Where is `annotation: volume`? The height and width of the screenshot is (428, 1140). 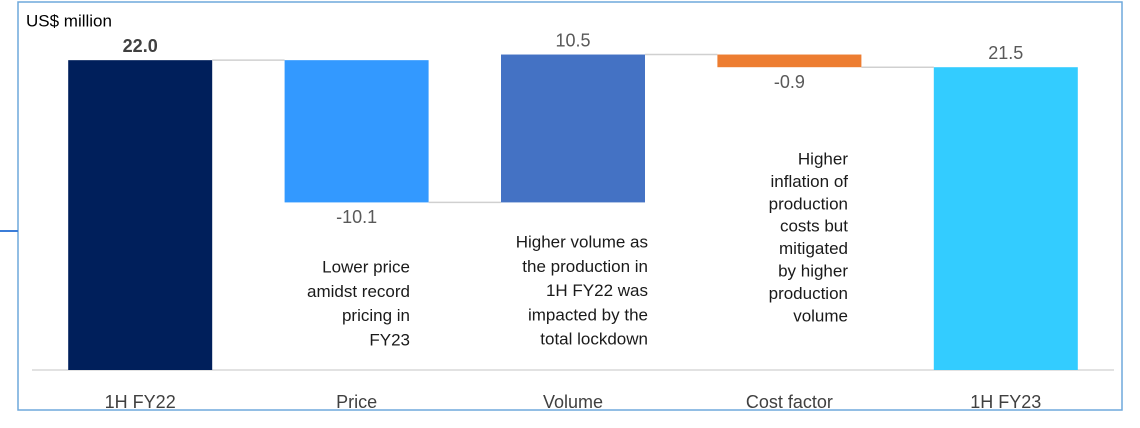
annotation: volume is located at coordinates (820, 315).